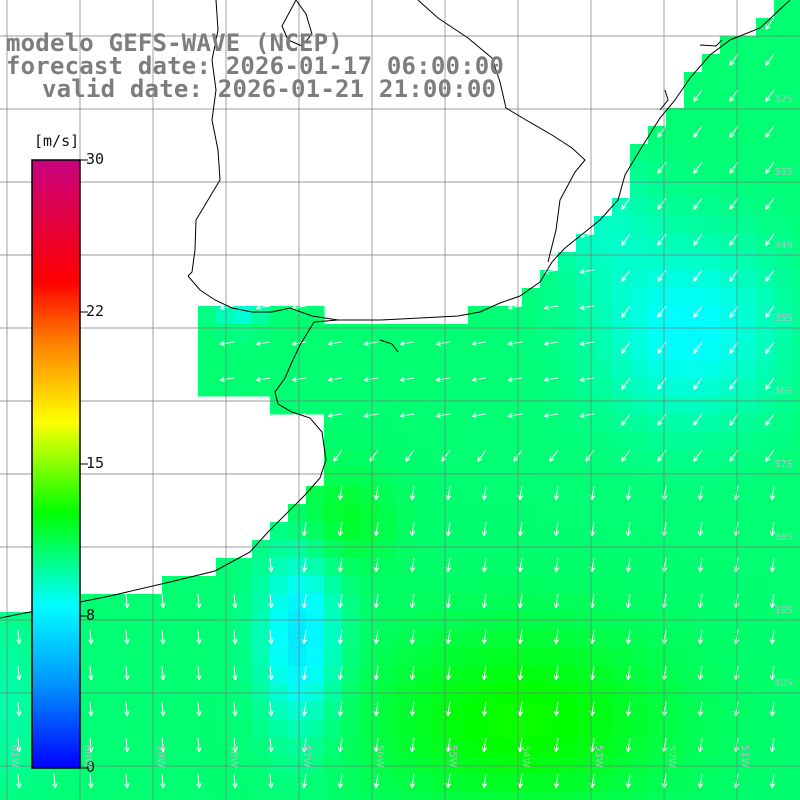 Image resolution: width=800 pixels, height=800 pixels. Describe the element at coordinates (598, 756) in the screenshot. I see `longitude-label: 53W` at that location.